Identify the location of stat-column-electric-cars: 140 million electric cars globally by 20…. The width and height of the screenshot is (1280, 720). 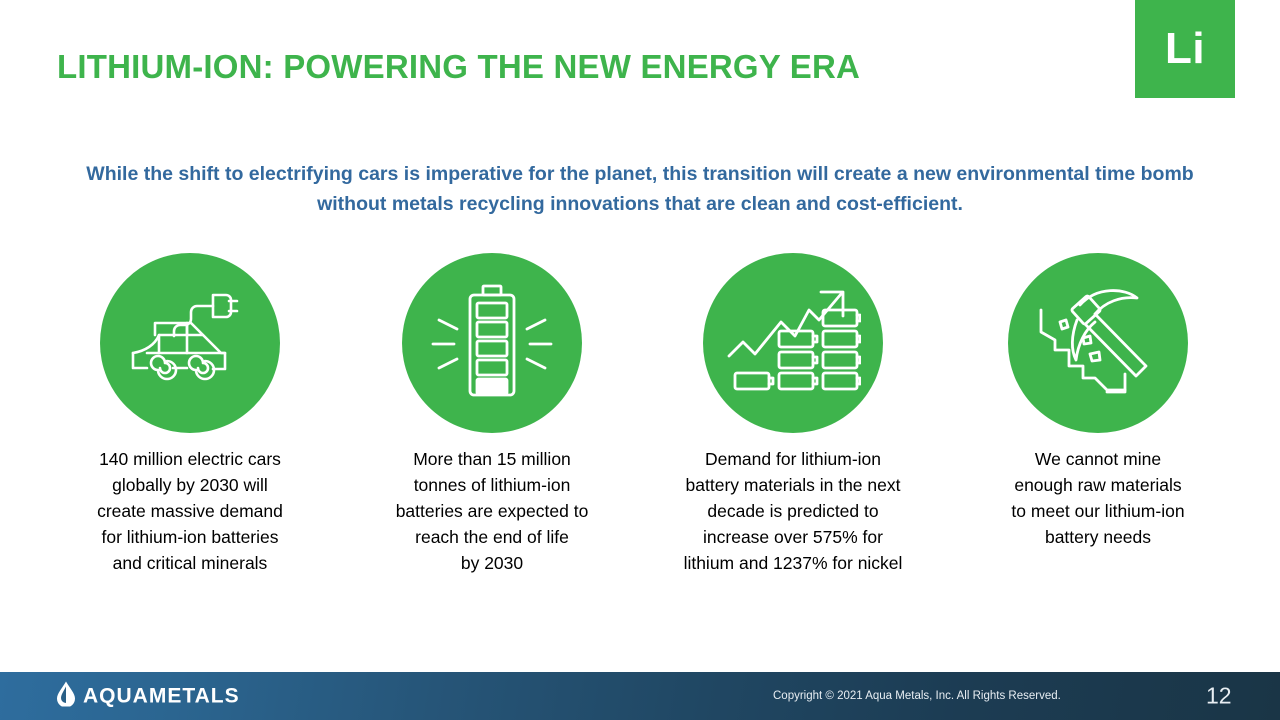
(190, 414).